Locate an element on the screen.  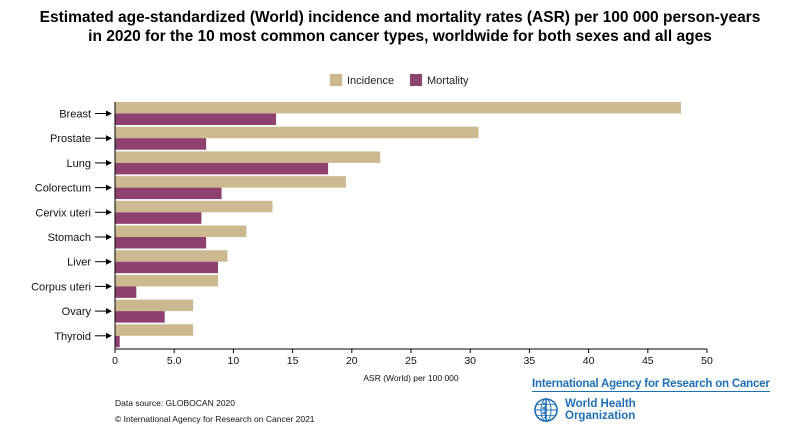
who-emblem-icon is located at coordinates (546, 410).